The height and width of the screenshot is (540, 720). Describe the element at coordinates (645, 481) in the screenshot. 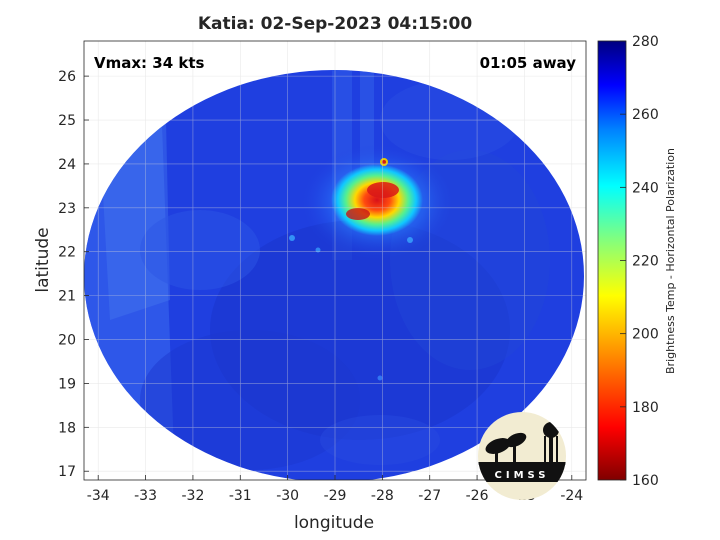

I see `colorbar-tick-label: 160` at that location.